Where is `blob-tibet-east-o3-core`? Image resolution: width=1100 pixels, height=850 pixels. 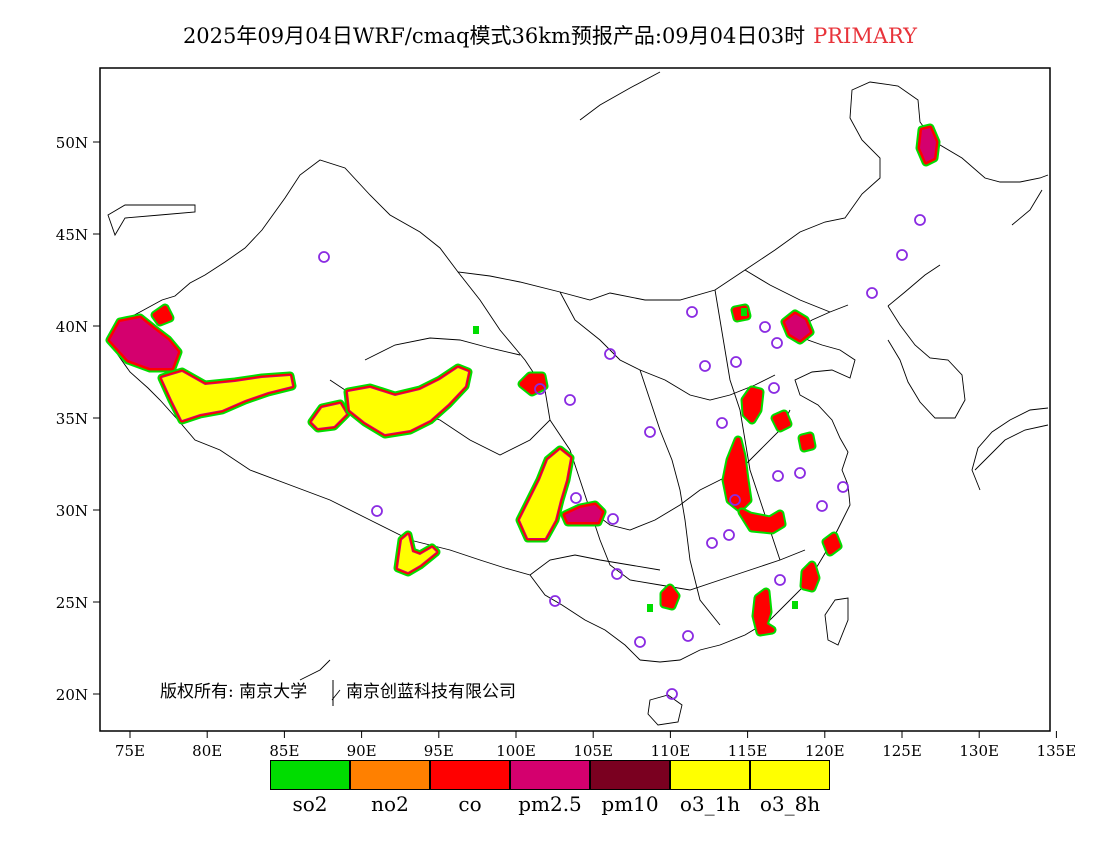
blob-tibet-east-o3-core is located at coordinates (417, 553).